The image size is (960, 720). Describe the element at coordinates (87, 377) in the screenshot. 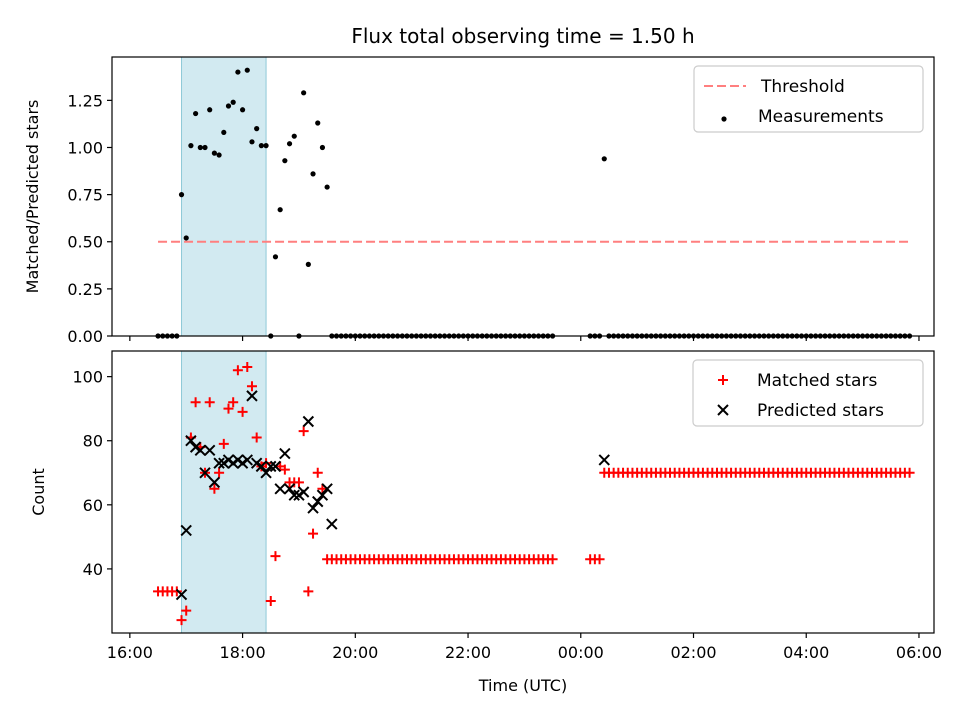

I see `y-tick-label: 100` at that location.